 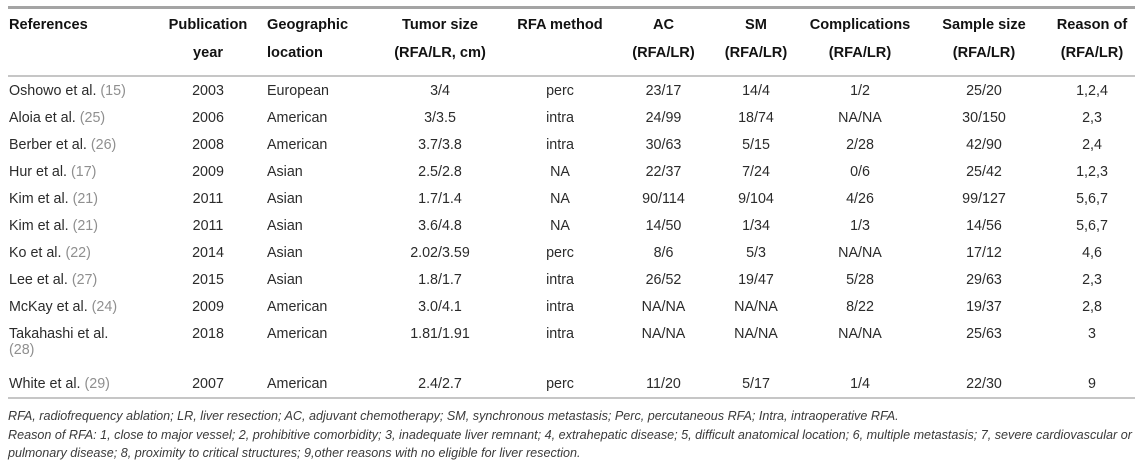 What do you see at coordinates (860, 25) in the screenshot?
I see `header-line: Complications` at bounding box center [860, 25].